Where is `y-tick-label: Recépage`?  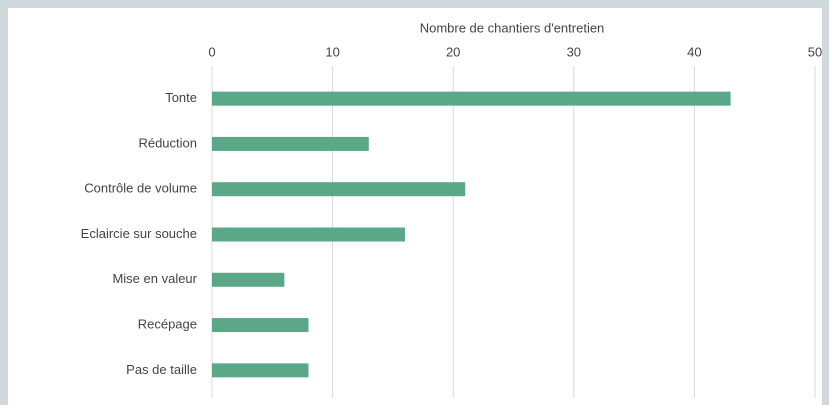 y-tick-label: Recépage is located at coordinates (167, 324).